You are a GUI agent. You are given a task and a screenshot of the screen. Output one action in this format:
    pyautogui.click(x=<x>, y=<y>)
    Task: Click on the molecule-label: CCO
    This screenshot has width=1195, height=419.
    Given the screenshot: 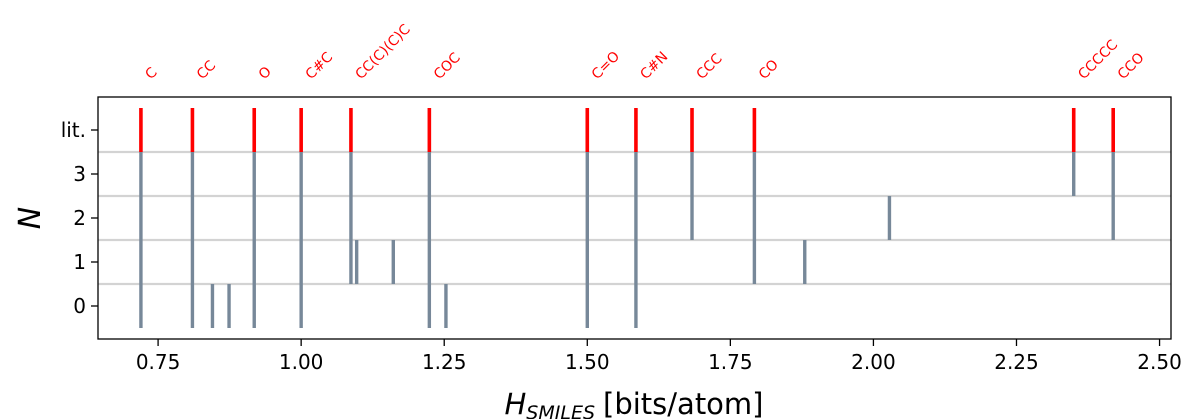 What is the action you would take?
    pyautogui.click(x=1131, y=66)
    